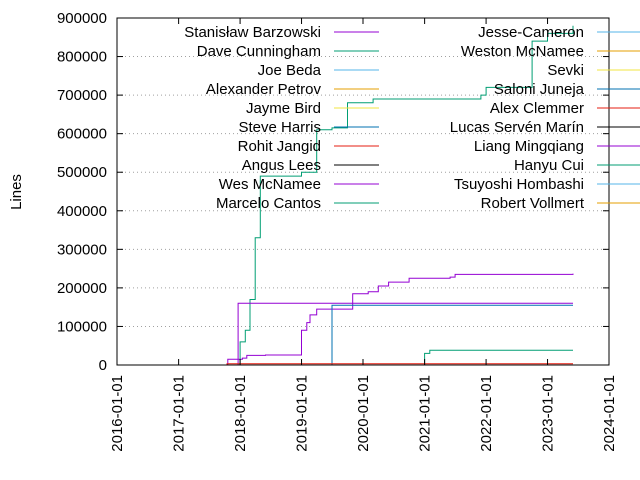 The height and width of the screenshot is (480, 640). I want to click on y-tick-label: 900000, so click(82, 18).